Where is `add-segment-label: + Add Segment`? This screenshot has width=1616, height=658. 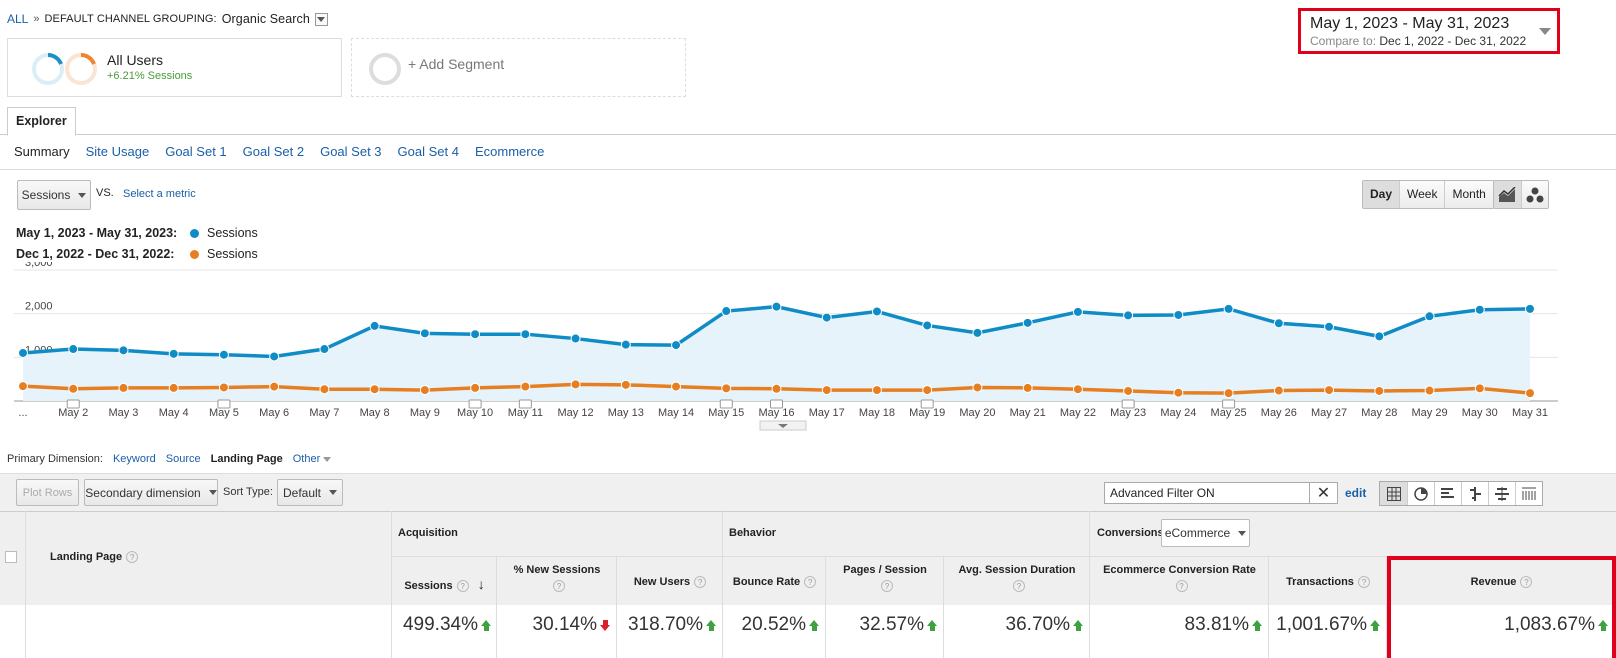
add-segment-label: + Add Segment is located at coordinates (456, 64).